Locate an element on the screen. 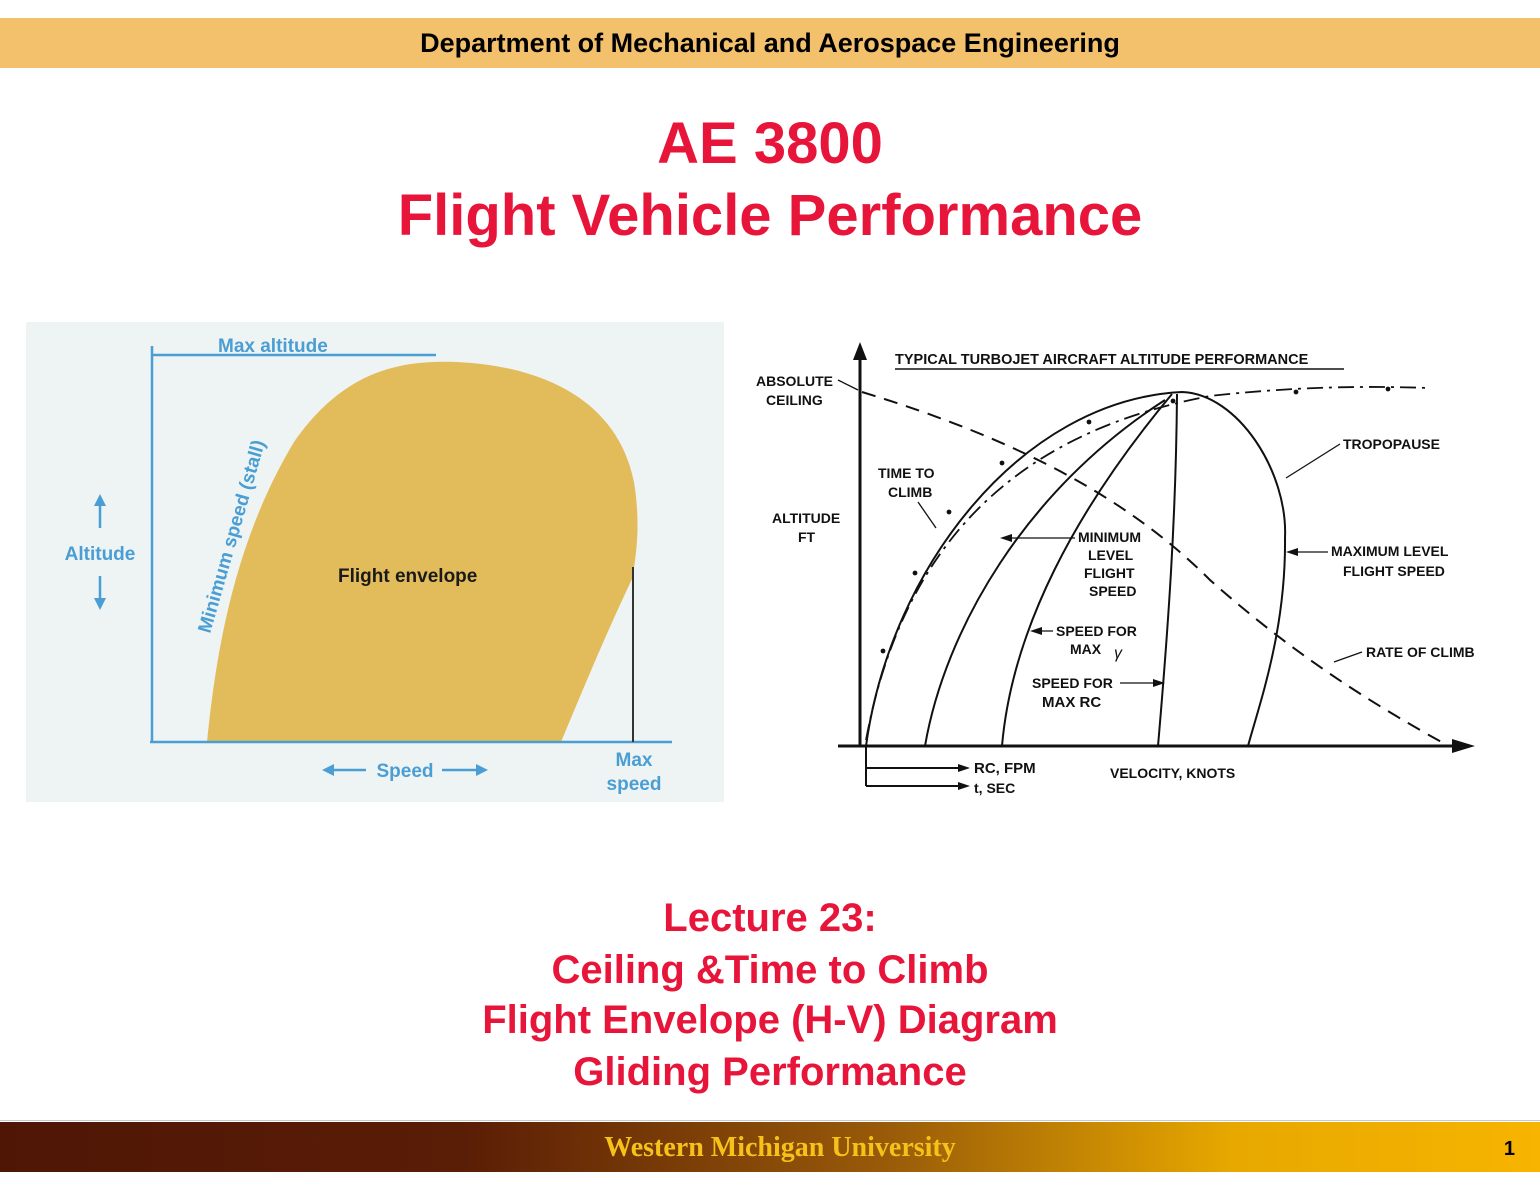 The height and width of the screenshot is (1190, 1540). course-title: Flight Vehicle Performance is located at coordinates (770, 215).